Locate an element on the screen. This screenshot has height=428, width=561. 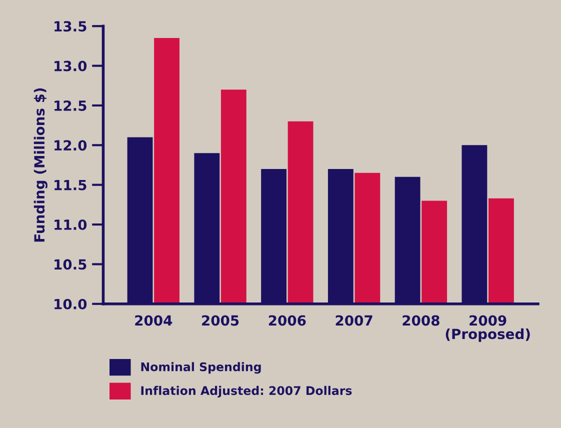
x-tick-label: 2006 is located at coordinates (287, 320).